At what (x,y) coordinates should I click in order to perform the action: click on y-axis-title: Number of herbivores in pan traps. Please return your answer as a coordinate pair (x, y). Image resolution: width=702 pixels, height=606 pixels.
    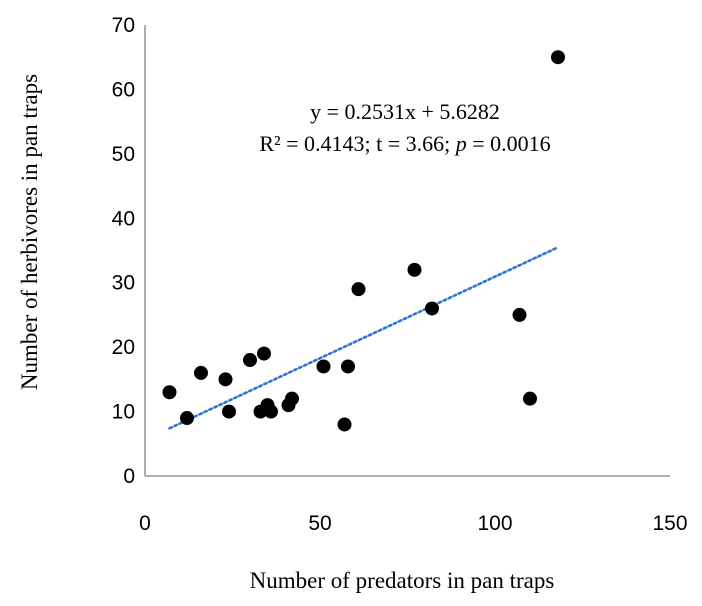
    Looking at the image, I should click on (29, 232).